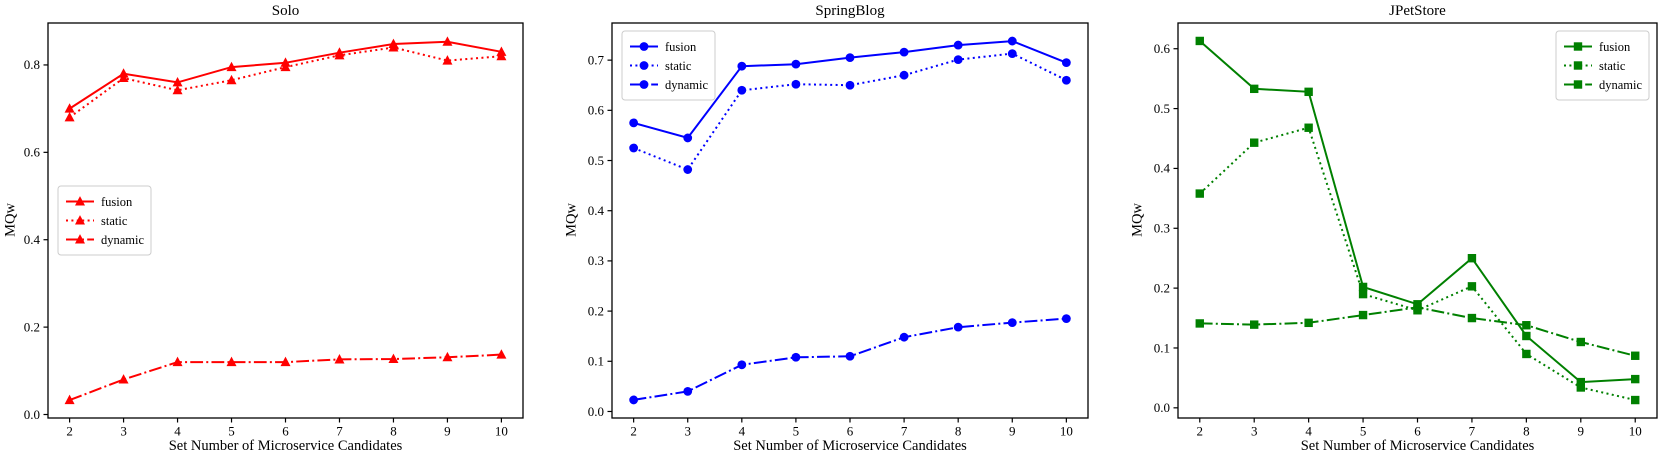 The width and height of the screenshot is (1661, 462). What do you see at coordinates (1012, 431) in the screenshot?
I see `x-tick-label: 9` at bounding box center [1012, 431].